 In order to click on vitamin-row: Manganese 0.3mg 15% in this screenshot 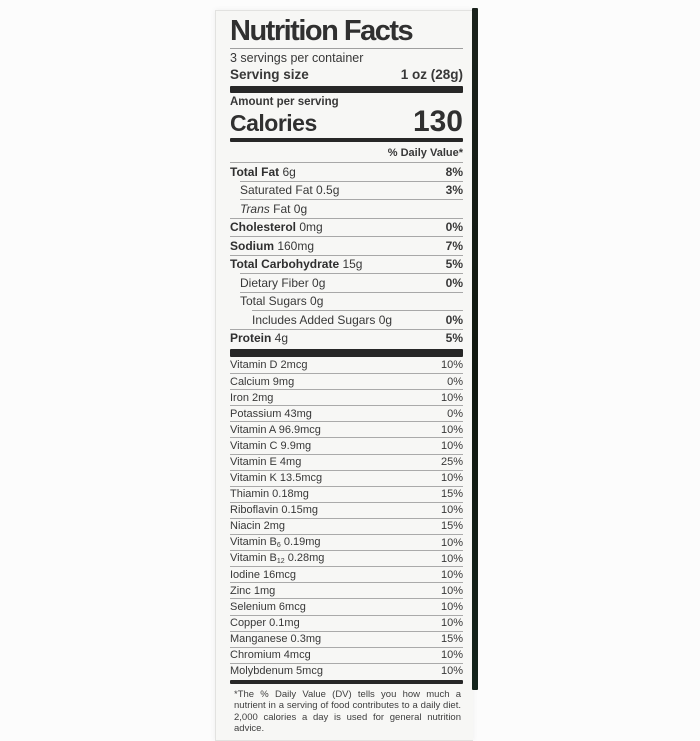, I will do `click(346, 638)`.